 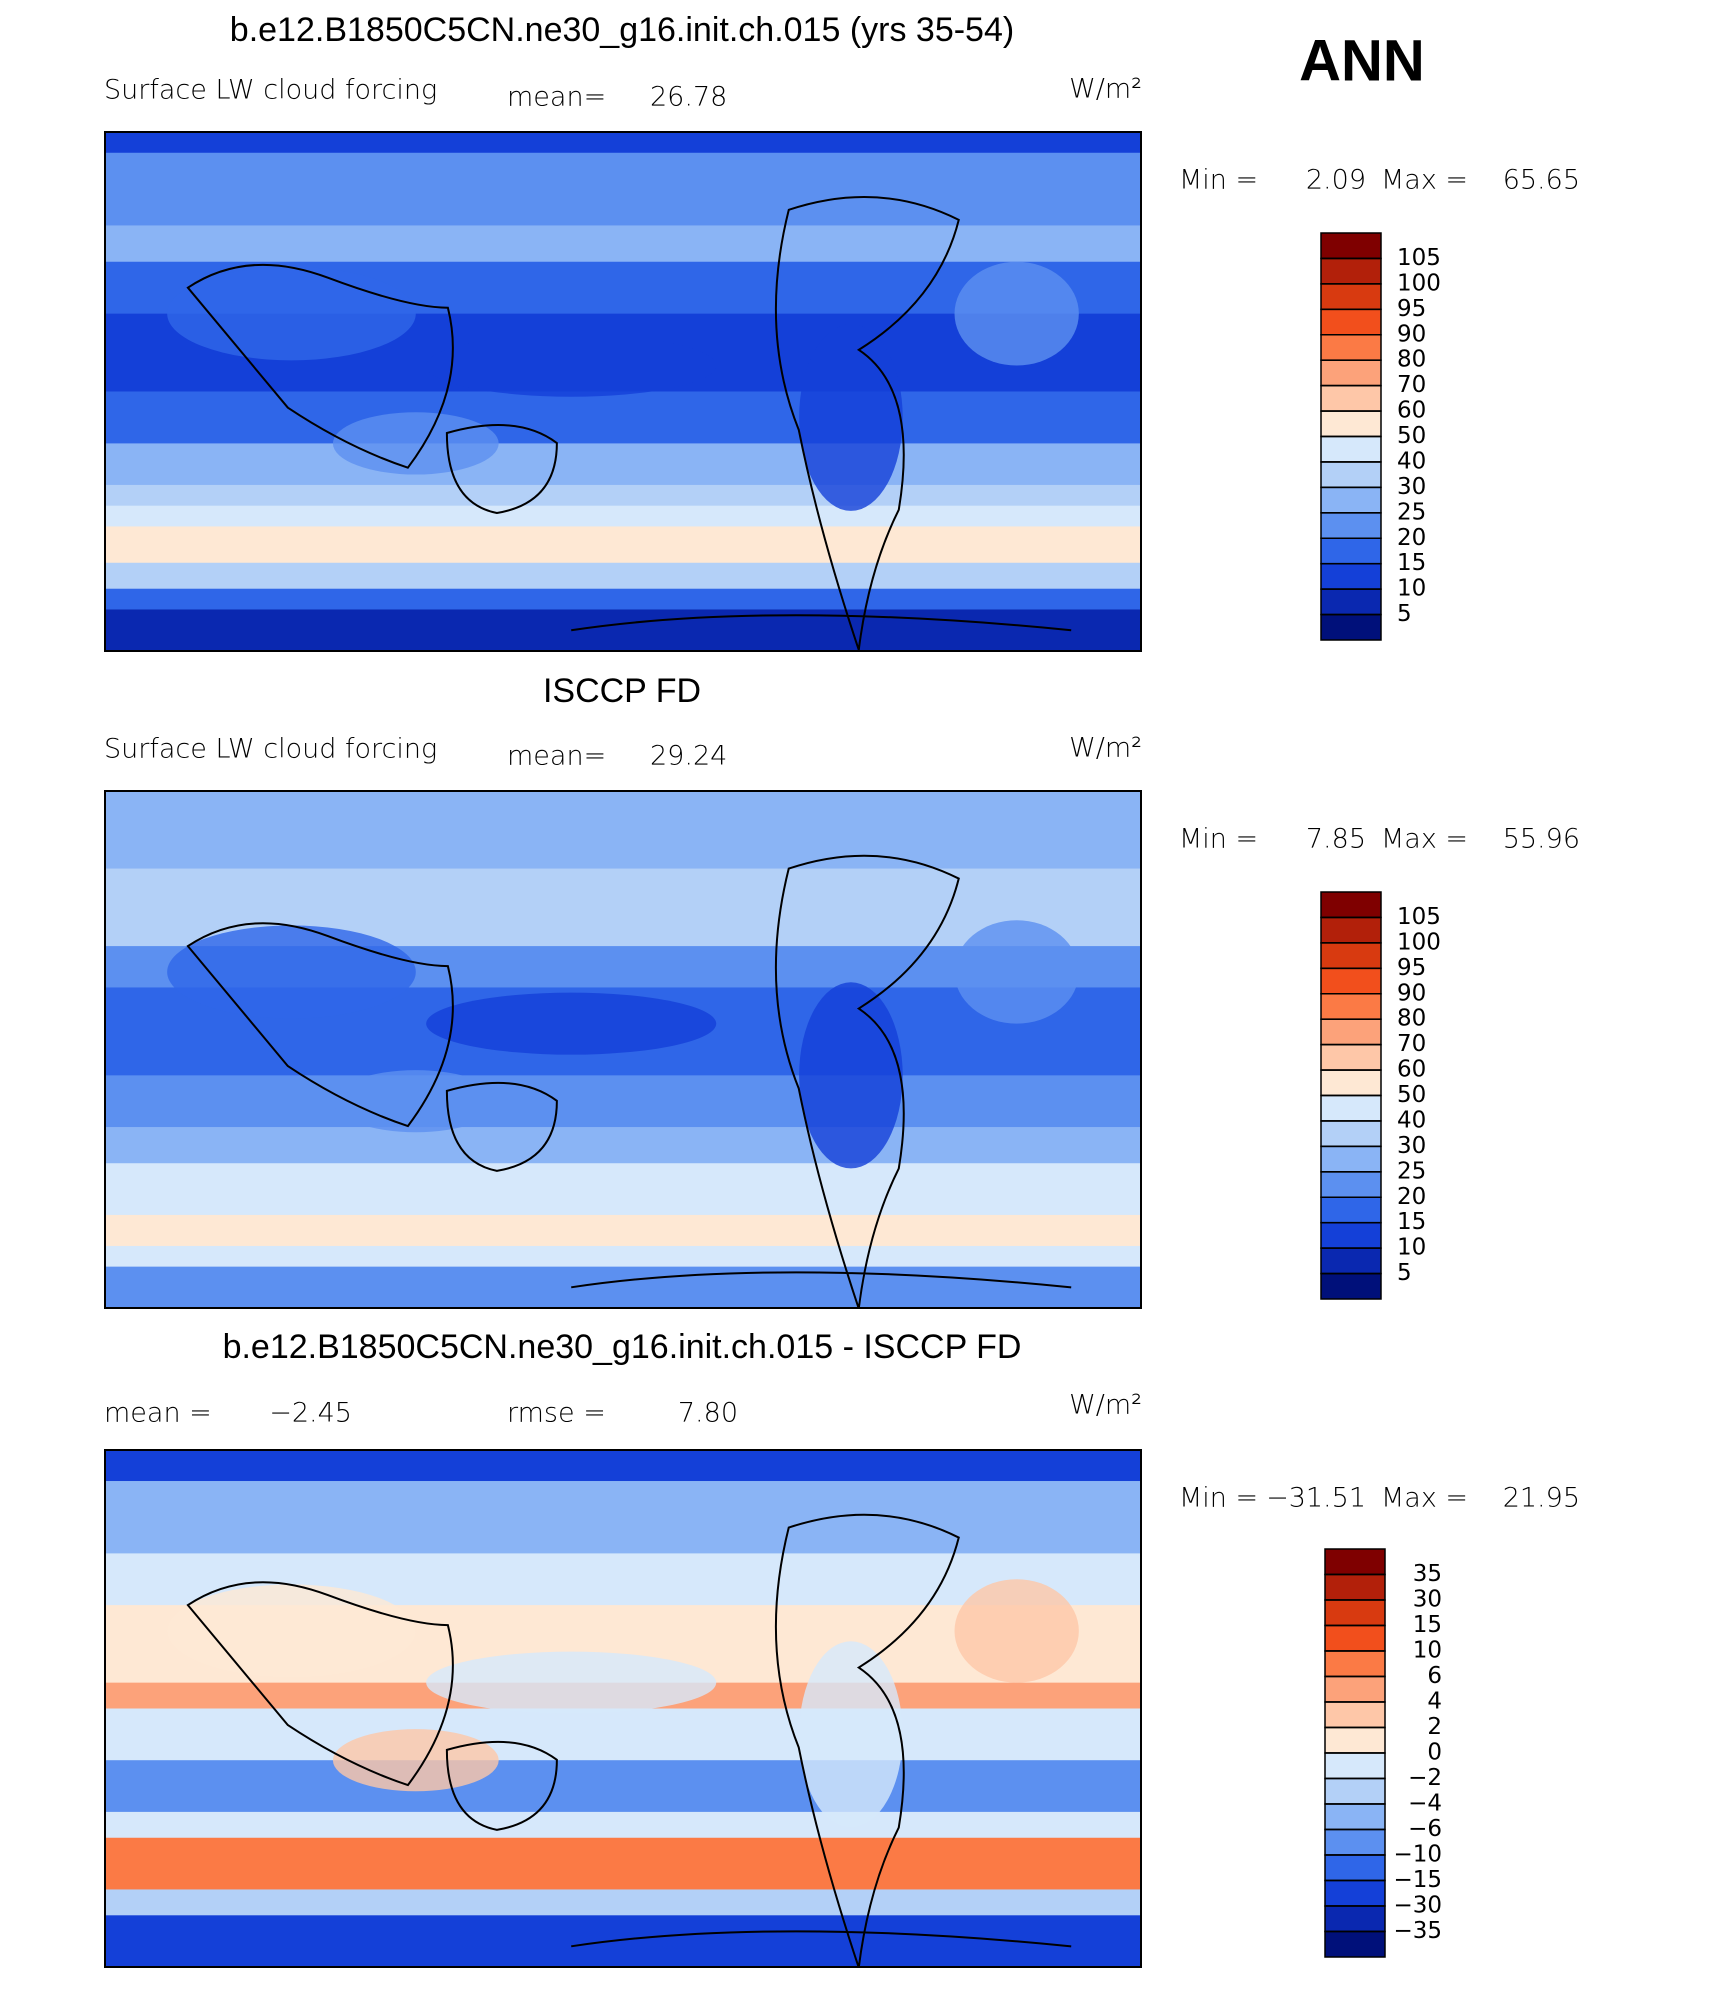 I want to click on colorbar-label: 105, so click(x=1419, y=258).